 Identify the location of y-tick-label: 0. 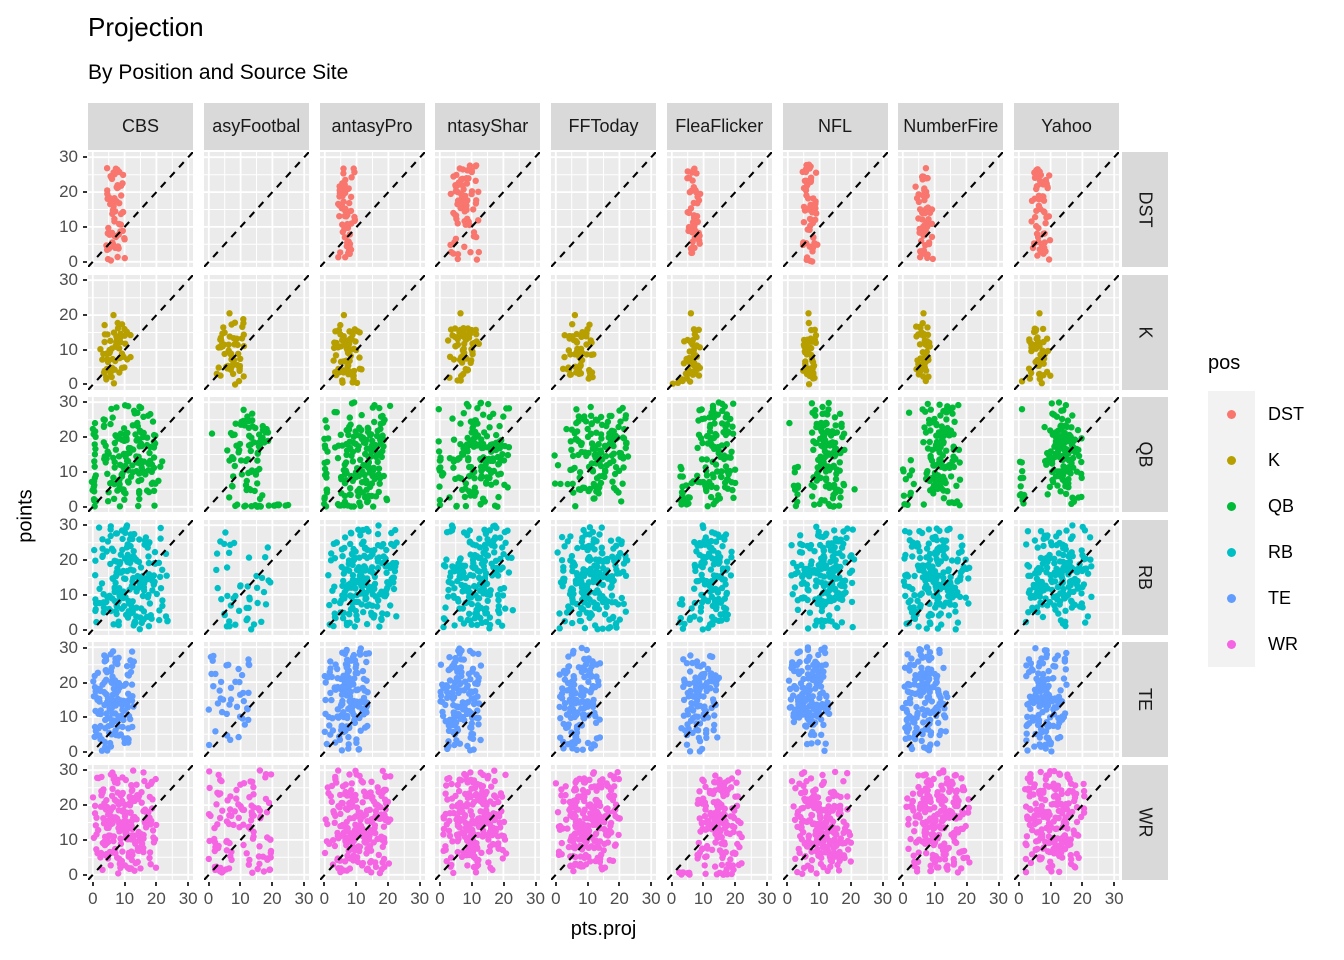
(73, 261).